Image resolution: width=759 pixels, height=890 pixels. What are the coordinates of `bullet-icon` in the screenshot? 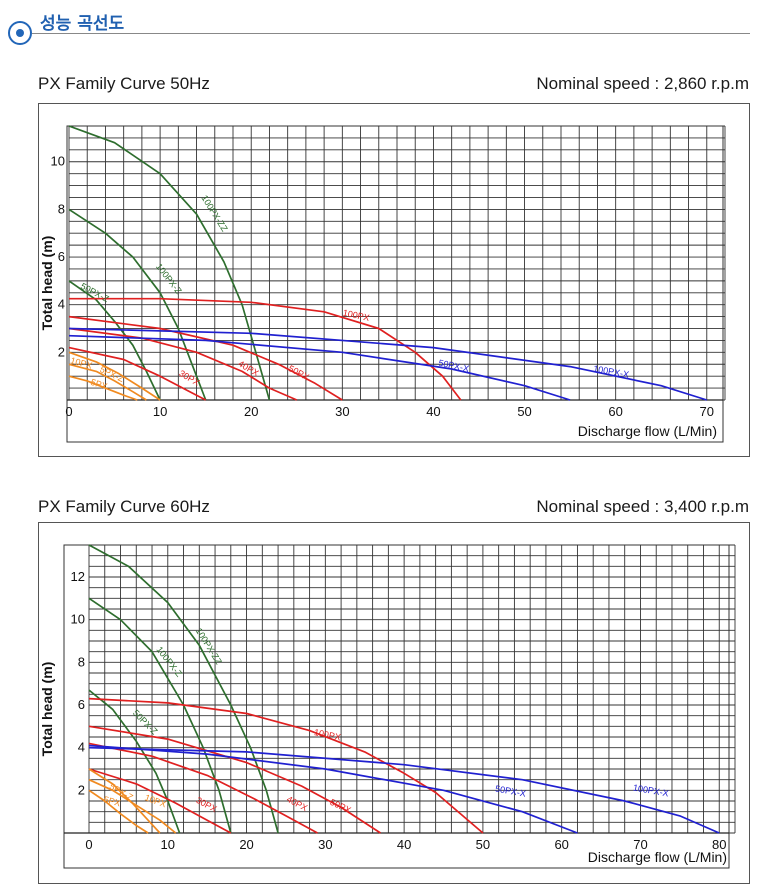 It's located at (20, 33).